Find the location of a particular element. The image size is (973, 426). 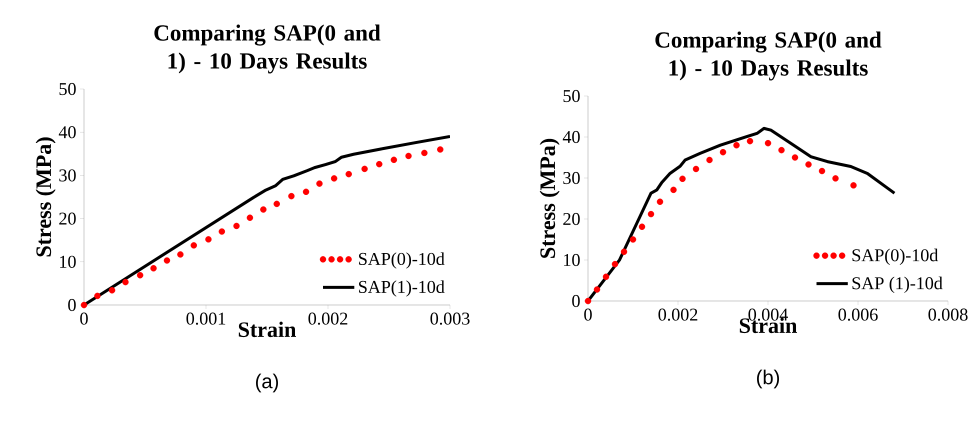

x-axis-title: Strain is located at coordinates (267, 330).